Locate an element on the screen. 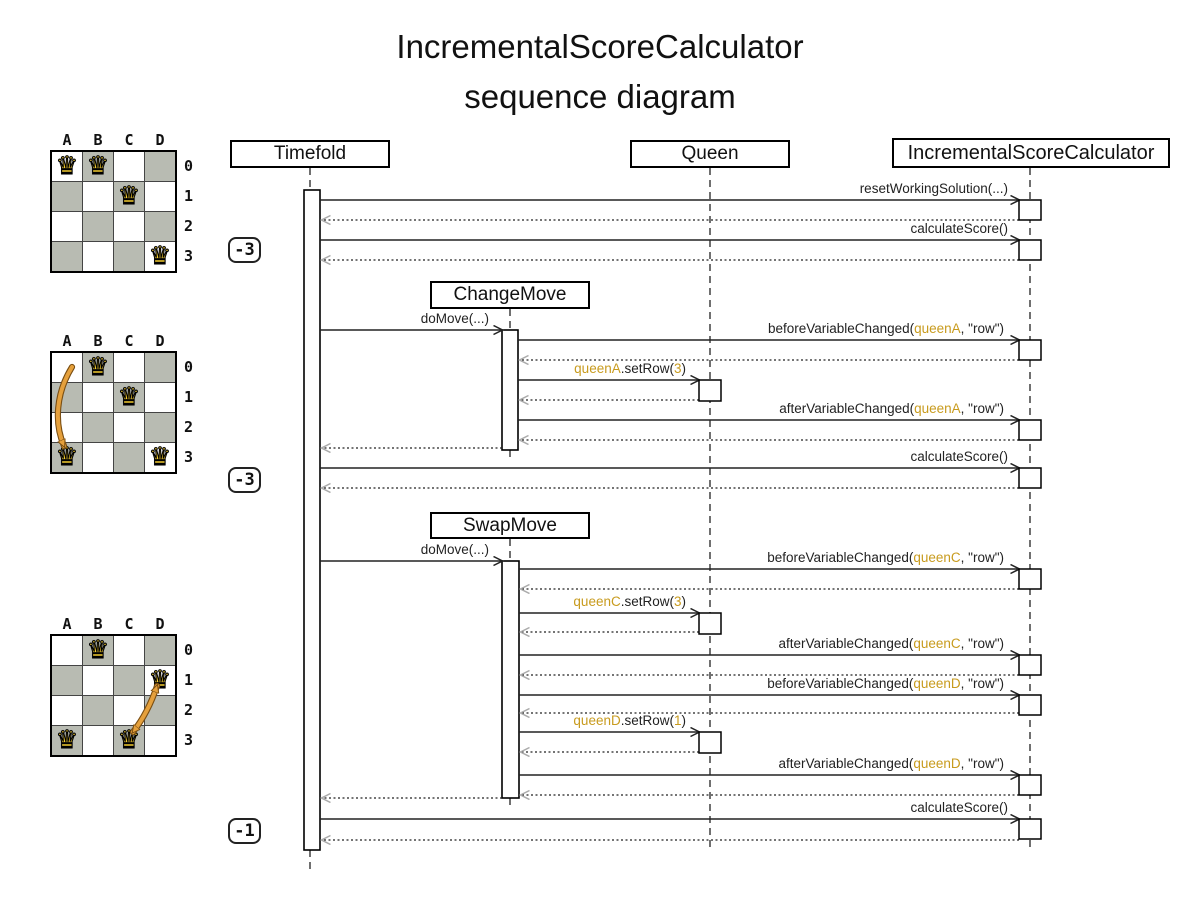 This screenshot has width=1200, height=900. queen-icon-a3: ♛ is located at coordinates (67, 456).